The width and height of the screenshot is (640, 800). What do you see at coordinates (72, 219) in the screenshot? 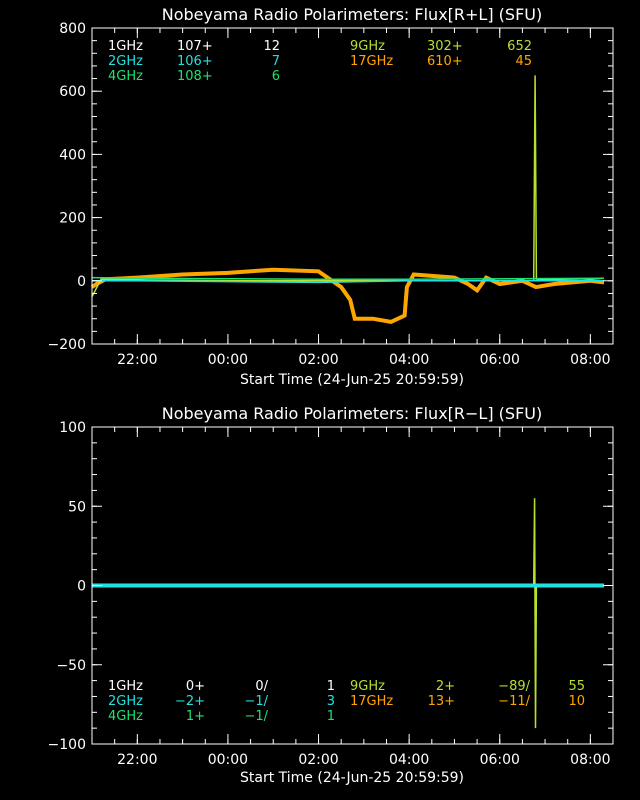
I see `y-tick-label: 200` at bounding box center [72, 219].